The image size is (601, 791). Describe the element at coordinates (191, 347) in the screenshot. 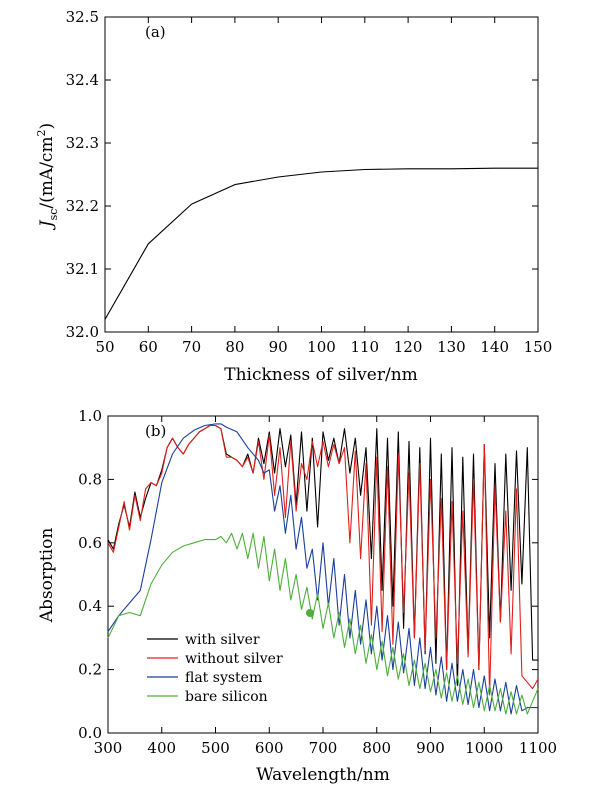

I see `x-tick-label: 70` at that location.